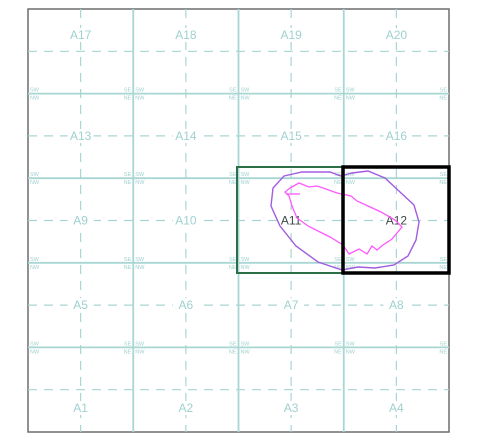  I want to click on cell-label-a11: A11, so click(291, 221).